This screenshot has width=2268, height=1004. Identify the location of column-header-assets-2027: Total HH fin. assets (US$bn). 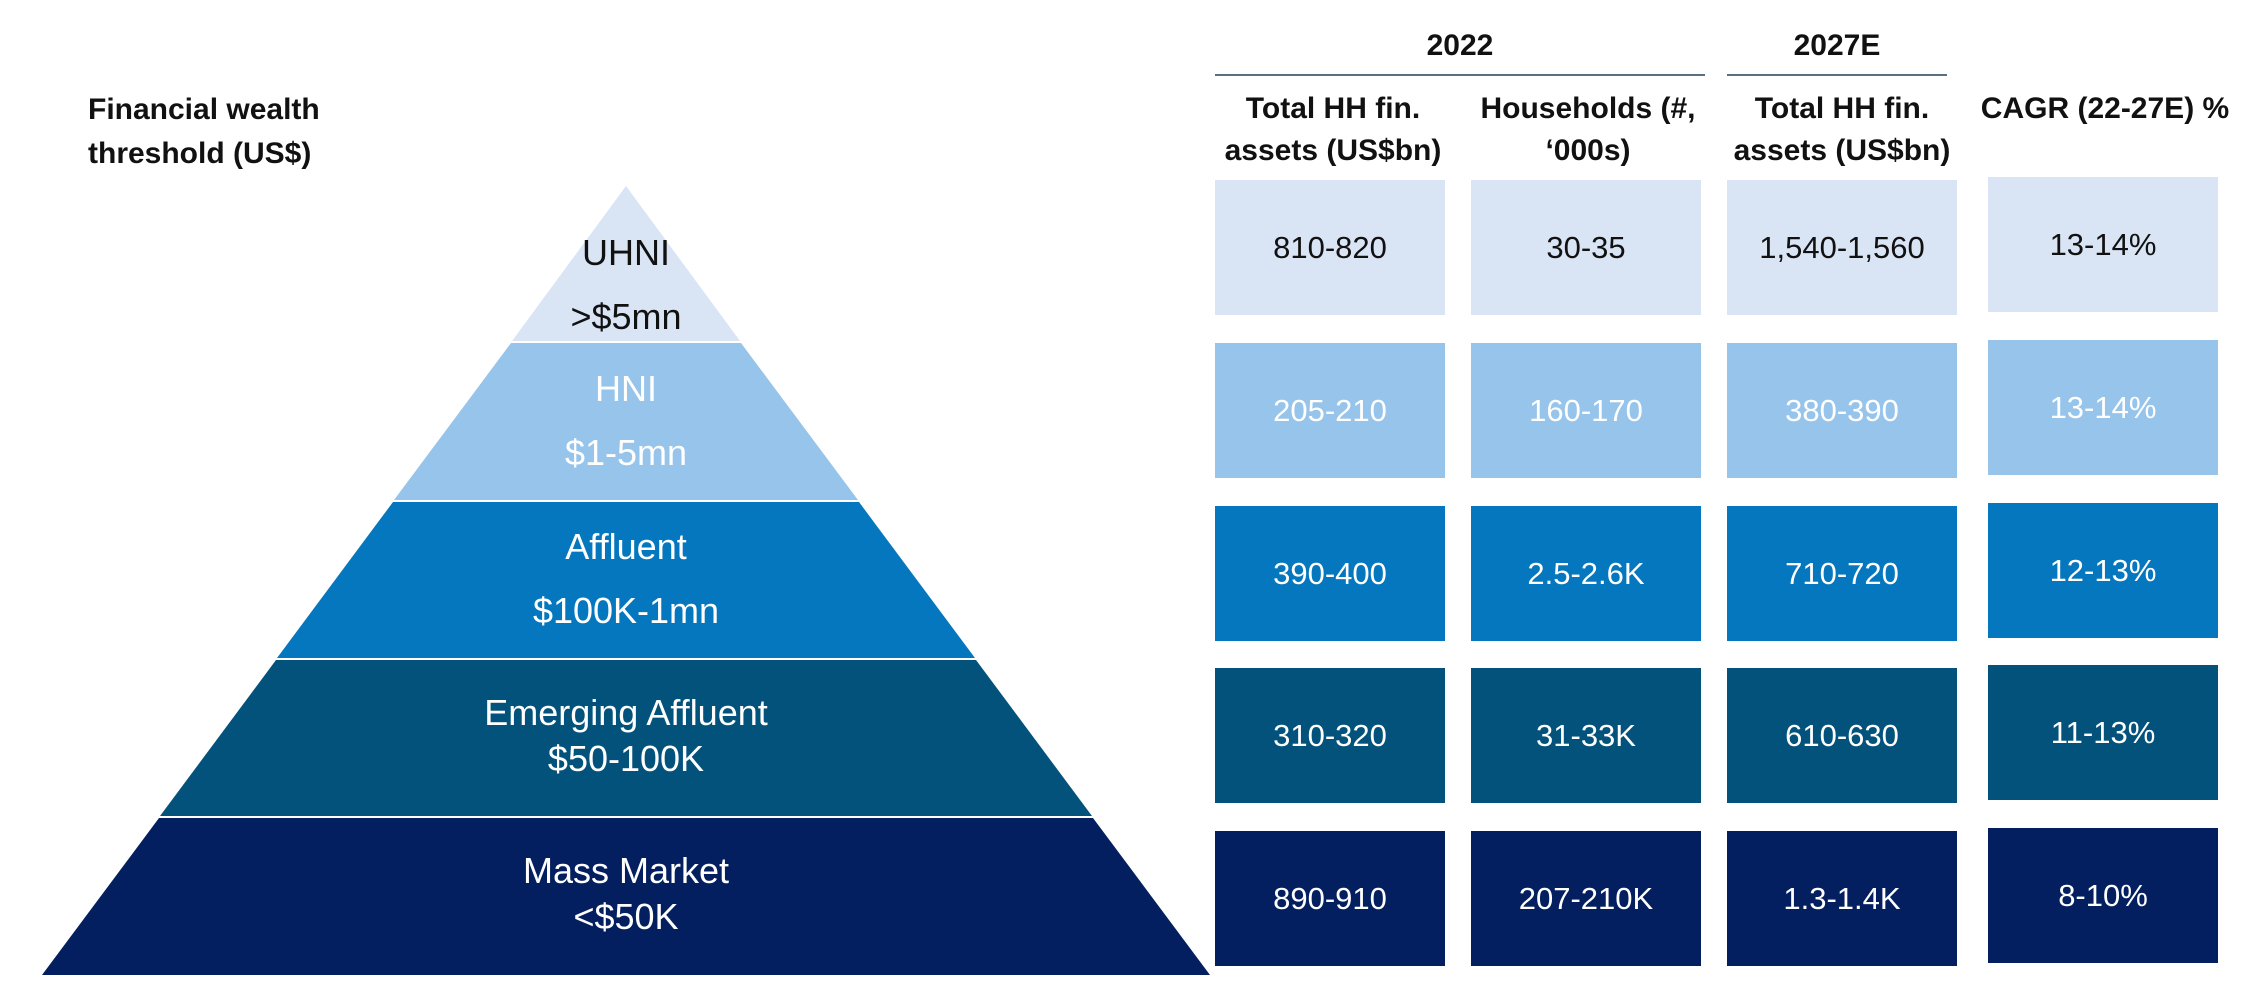
(1842, 129).